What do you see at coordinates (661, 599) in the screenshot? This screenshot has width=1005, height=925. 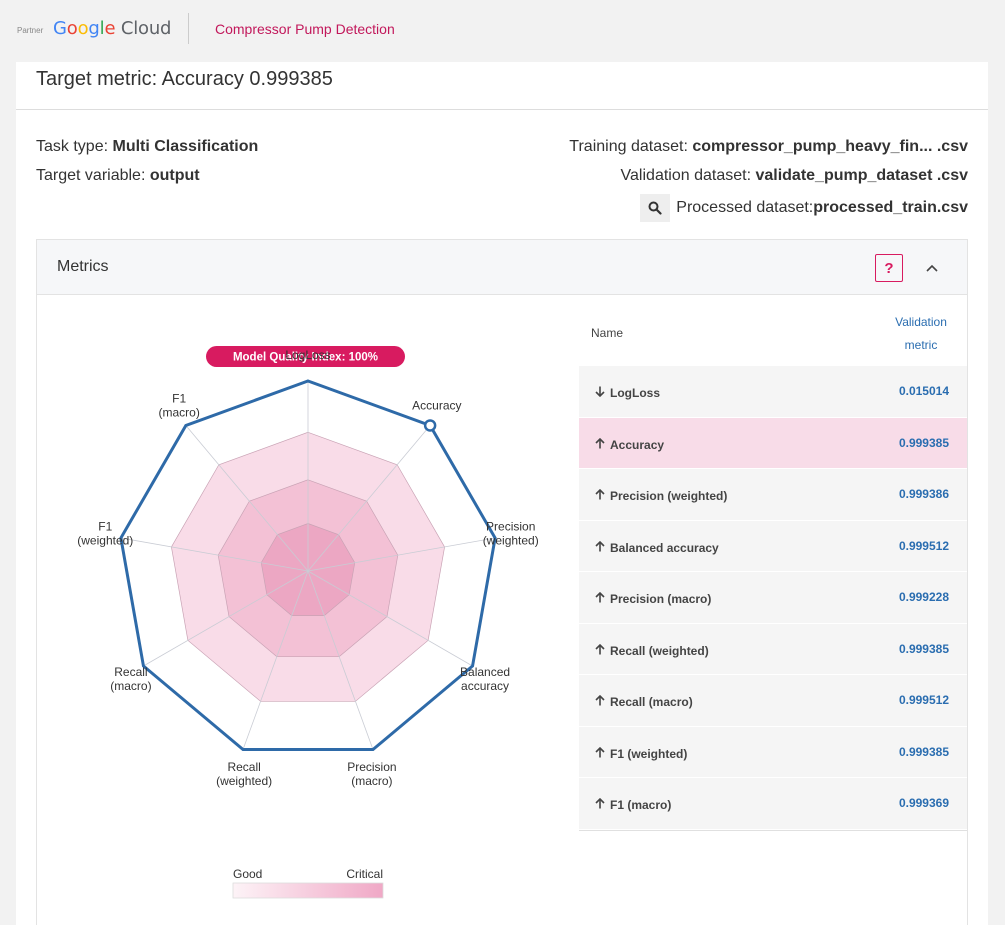 I see `metric-label: Precision (macro)` at bounding box center [661, 599].